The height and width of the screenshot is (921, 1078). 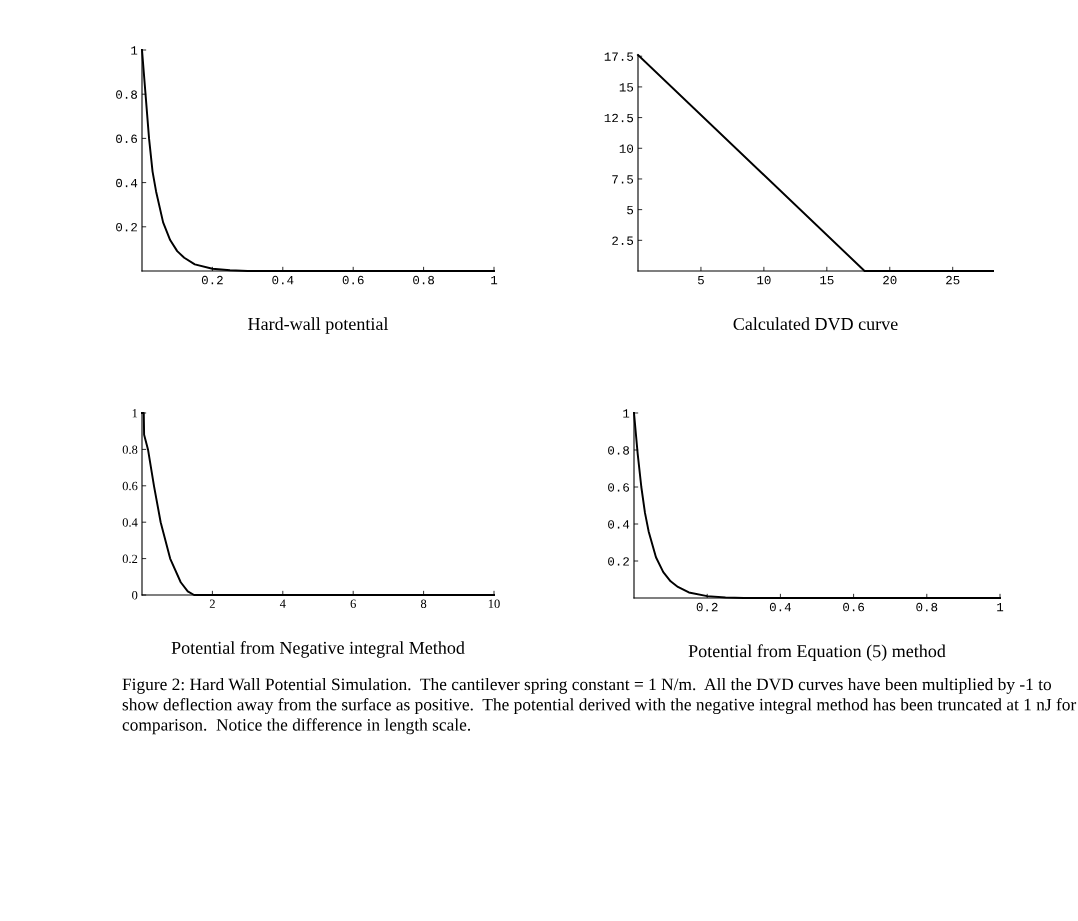 What do you see at coordinates (623, 179) in the screenshot?
I see `y-tick-label: 7.5` at bounding box center [623, 179].